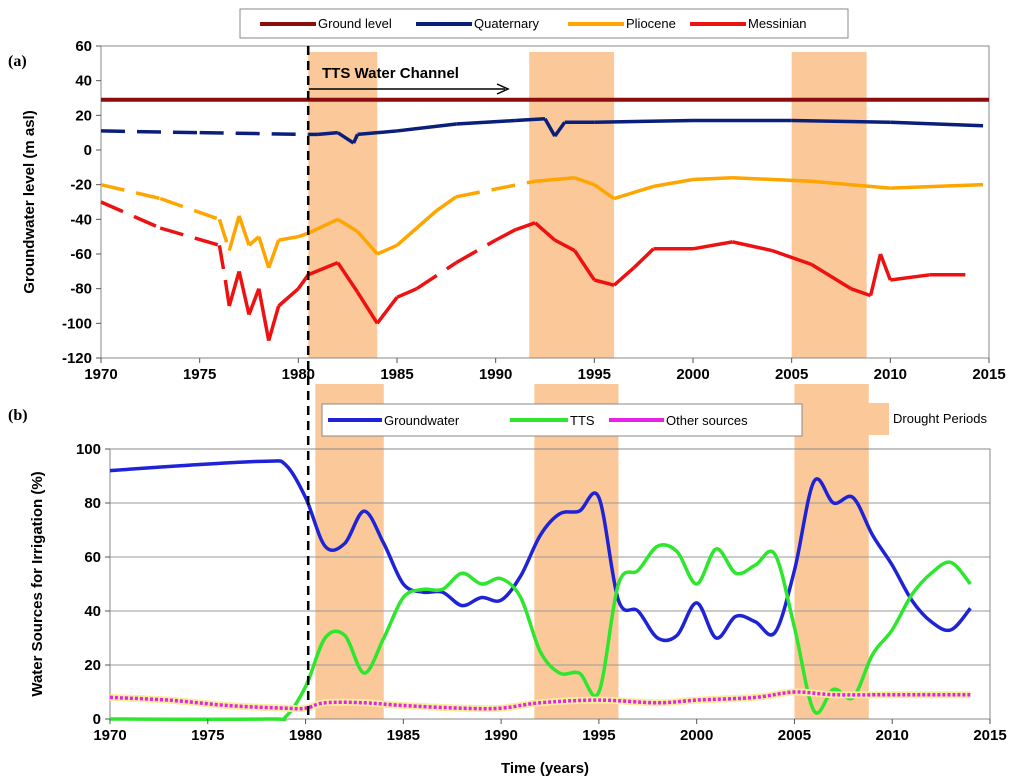  I want to click on line-other-sources, so click(540, 700).